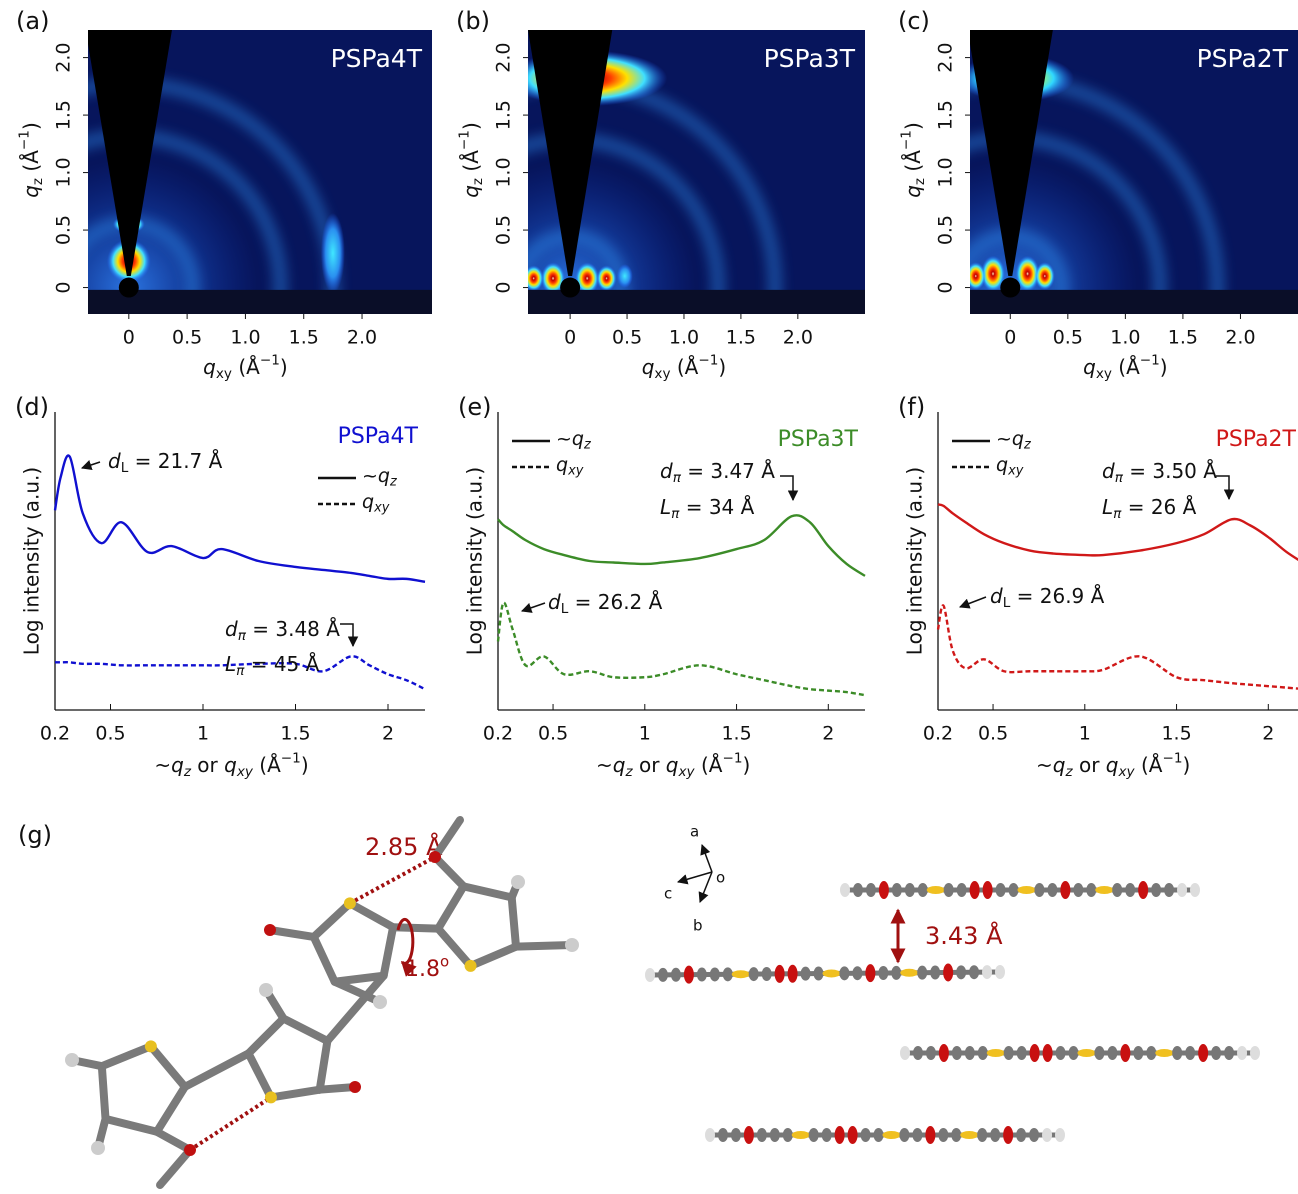 Image resolution: width=1298 pixels, height=1194 pixels. What do you see at coordinates (946, 115) in the screenshot?
I see `y-tick-label: 1.5` at bounding box center [946, 115].